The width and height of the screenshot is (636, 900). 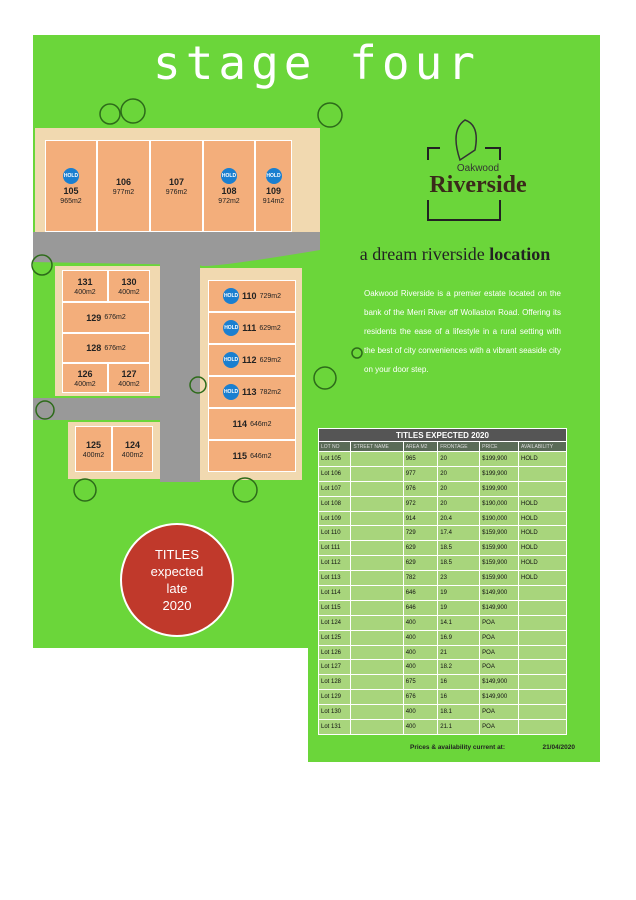 What do you see at coordinates (499, 578) in the screenshot?
I see `table-cell: $159,900` at bounding box center [499, 578].